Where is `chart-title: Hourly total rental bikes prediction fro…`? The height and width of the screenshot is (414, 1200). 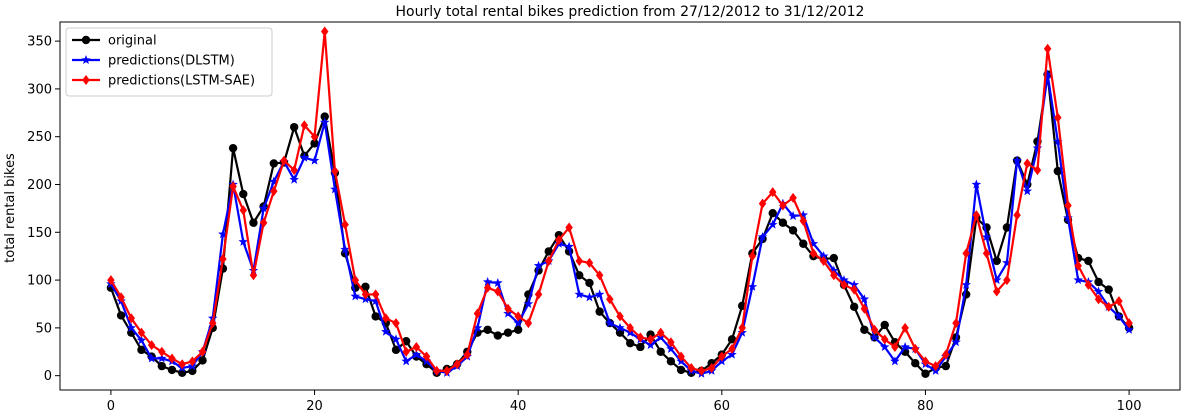 chart-title: Hourly total rental bikes prediction fro… is located at coordinates (630, 12).